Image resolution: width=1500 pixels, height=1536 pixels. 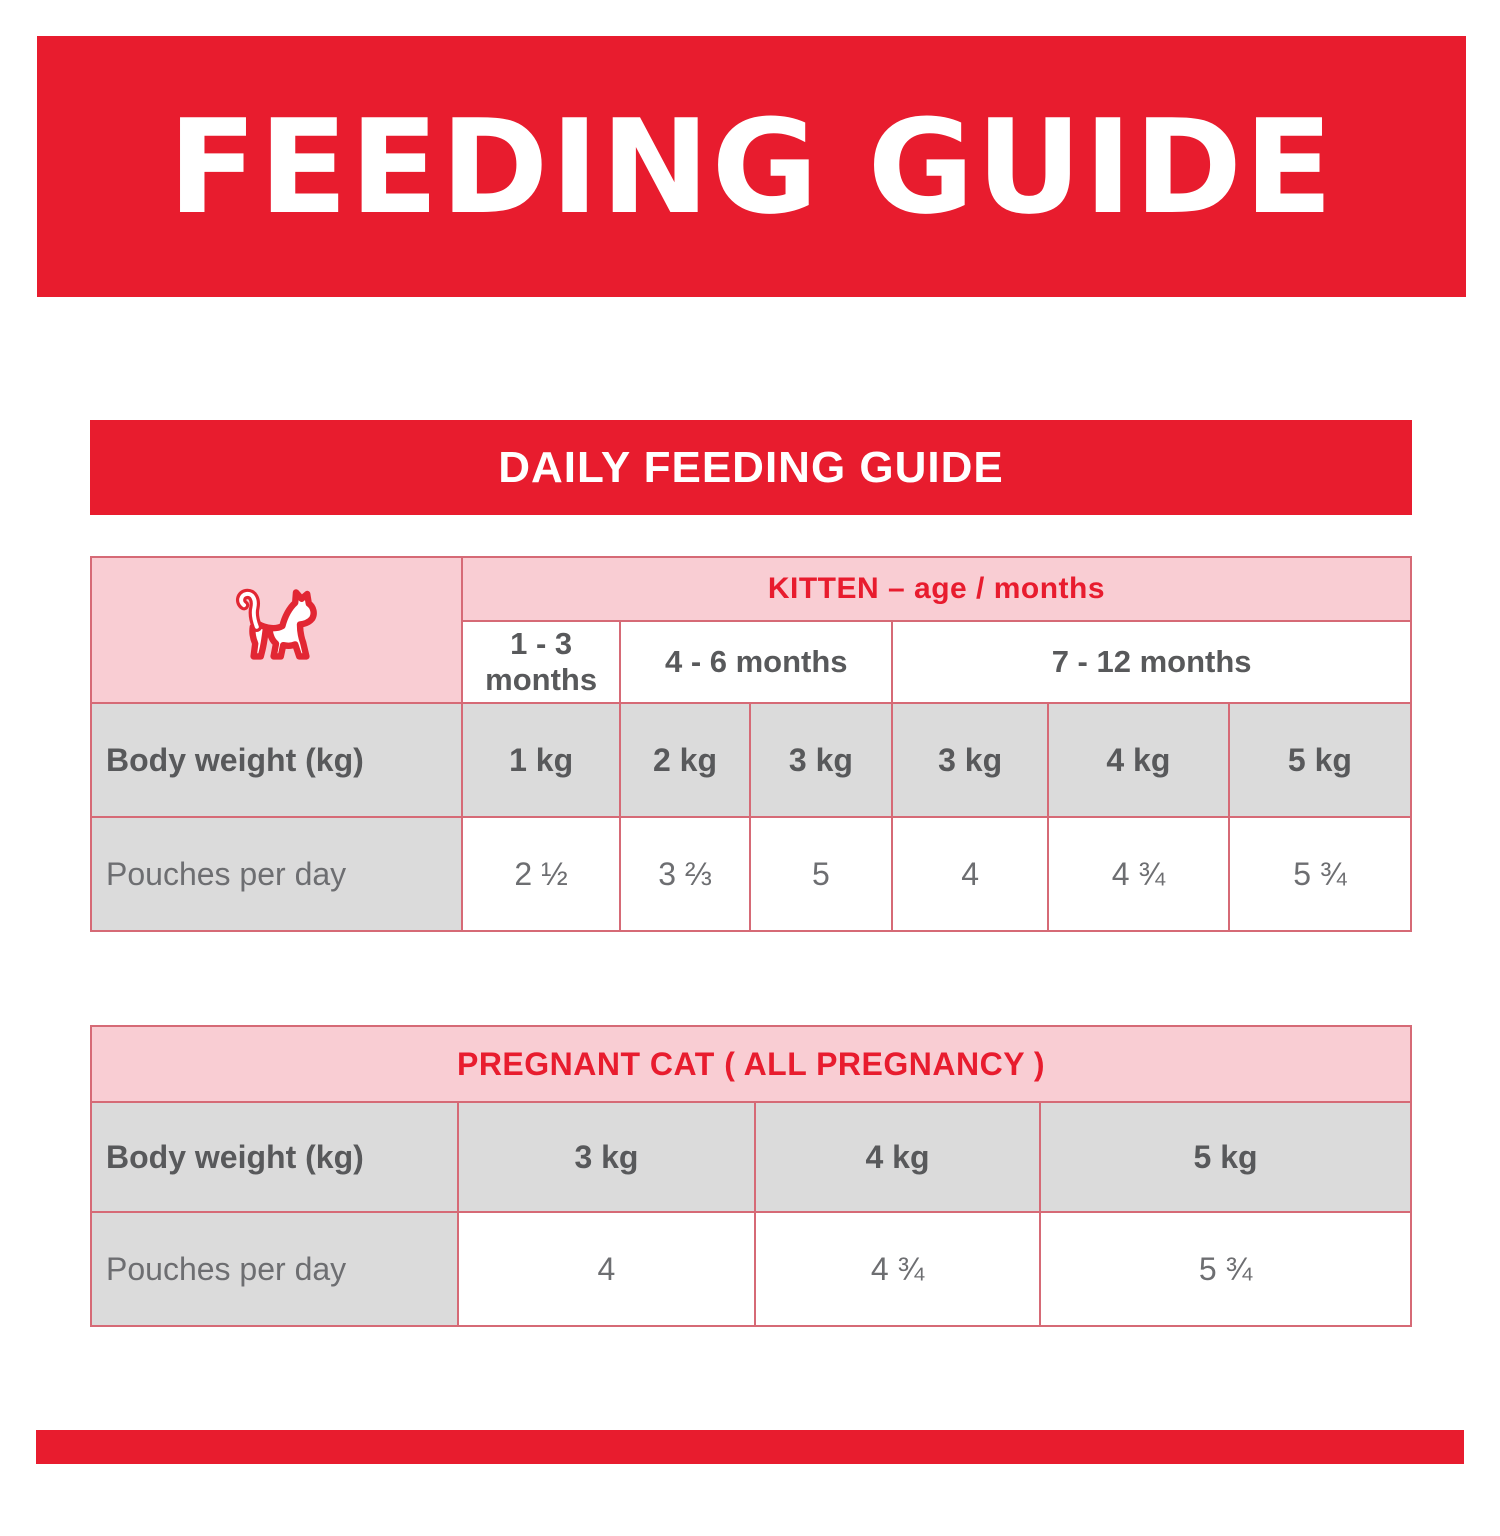 I want to click on daily-feeding-guide-title: DAILY FEEDING GUIDE, so click(x=751, y=467).